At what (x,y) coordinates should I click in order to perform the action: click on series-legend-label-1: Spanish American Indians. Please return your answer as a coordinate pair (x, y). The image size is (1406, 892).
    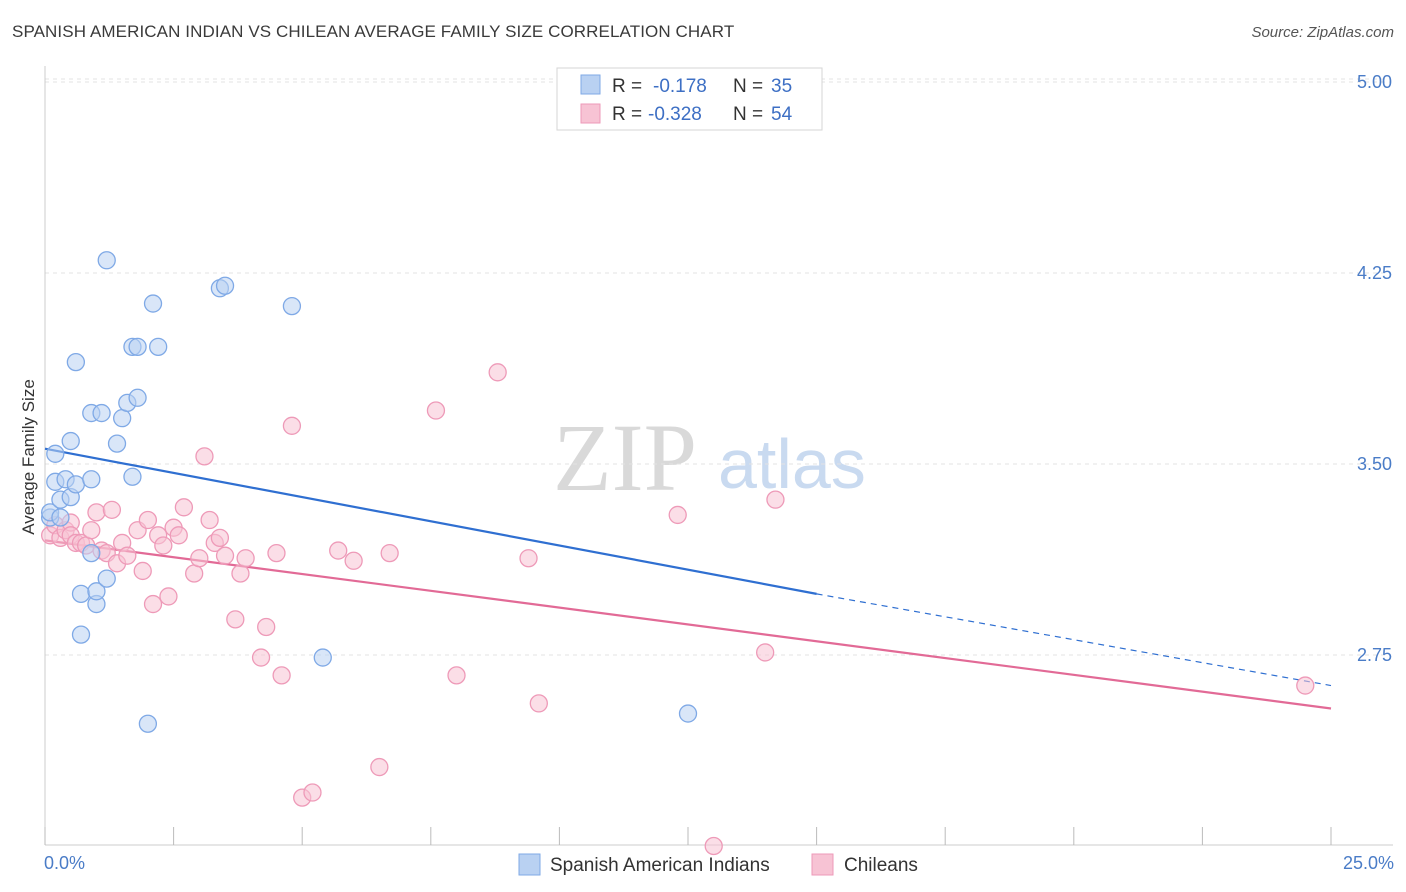
    Looking at the image, I should click on (660, 865).